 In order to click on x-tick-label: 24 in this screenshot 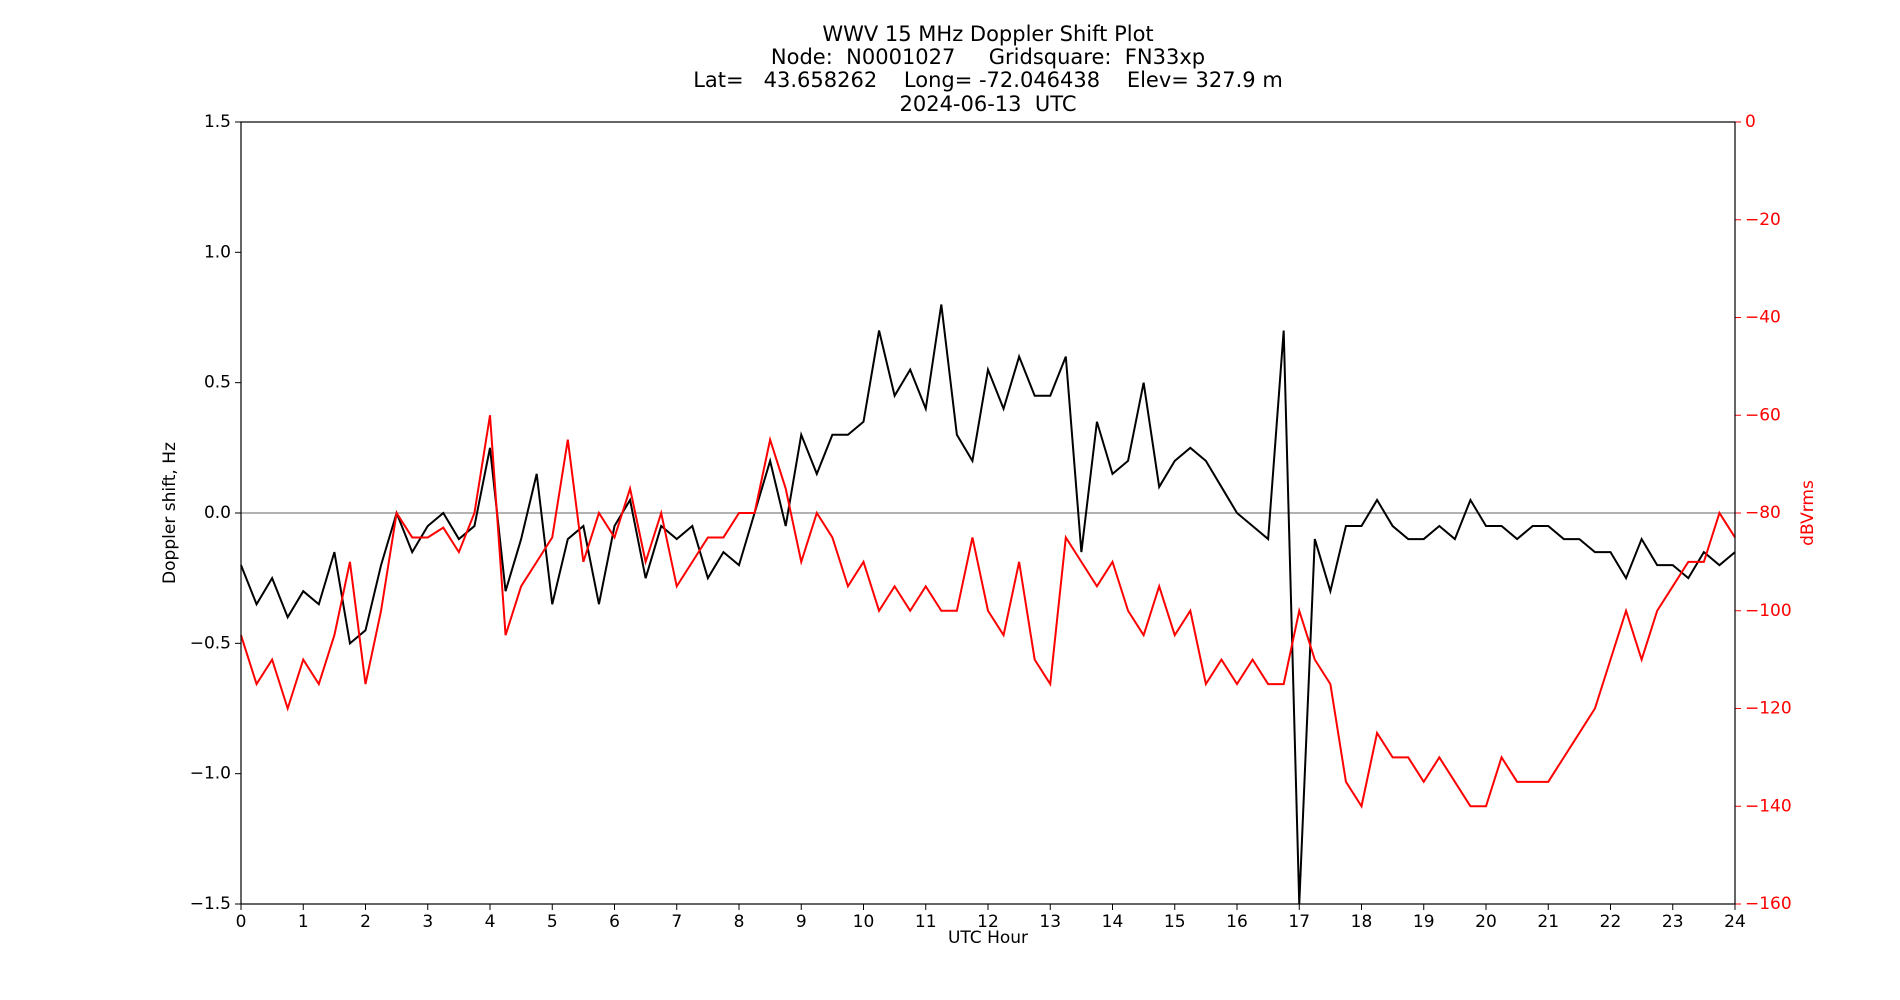, I will do `click(1735, 922)`.